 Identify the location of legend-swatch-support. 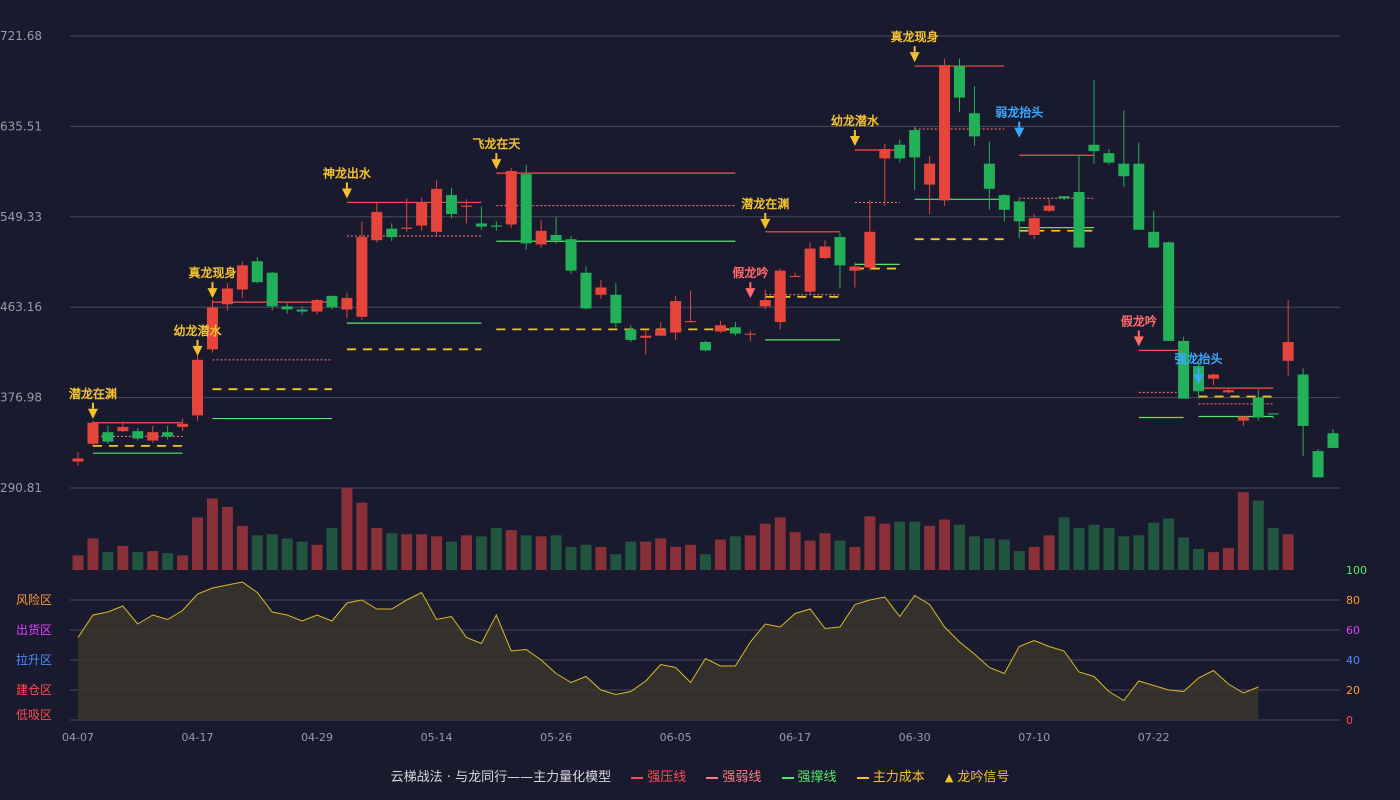
(787, 777).